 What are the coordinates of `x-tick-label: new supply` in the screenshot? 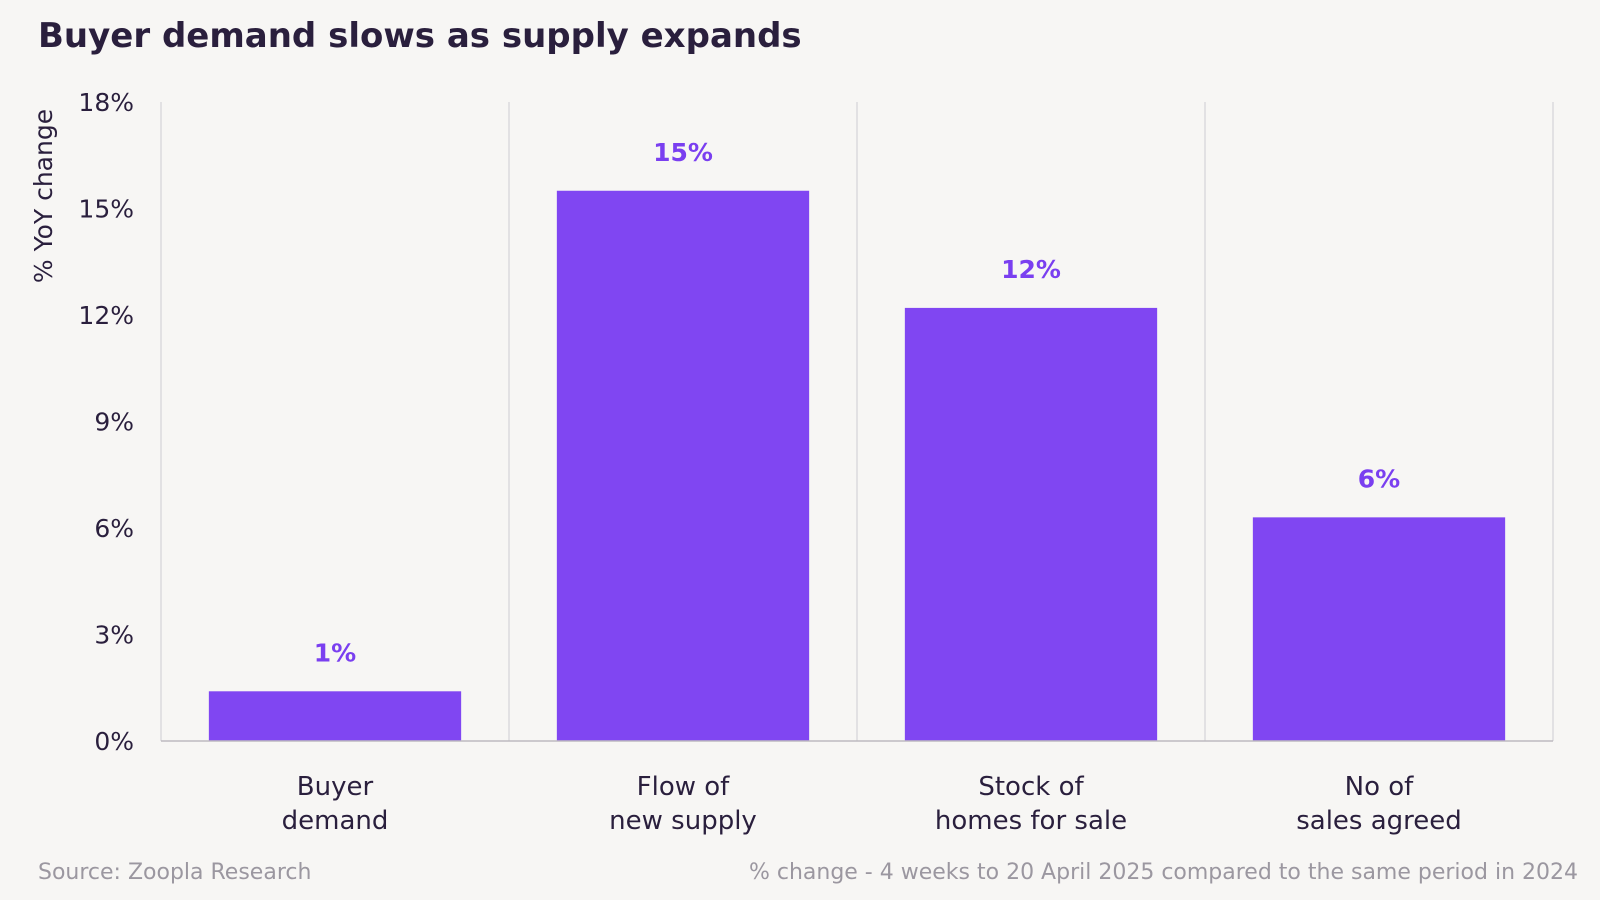 It's located at (683, 821).